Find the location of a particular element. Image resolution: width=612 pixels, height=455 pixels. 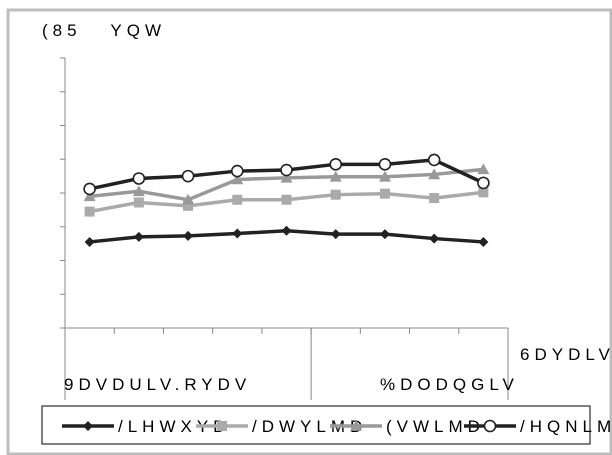

legend-label: /LHWXYD is located at coordinates (174, 426).